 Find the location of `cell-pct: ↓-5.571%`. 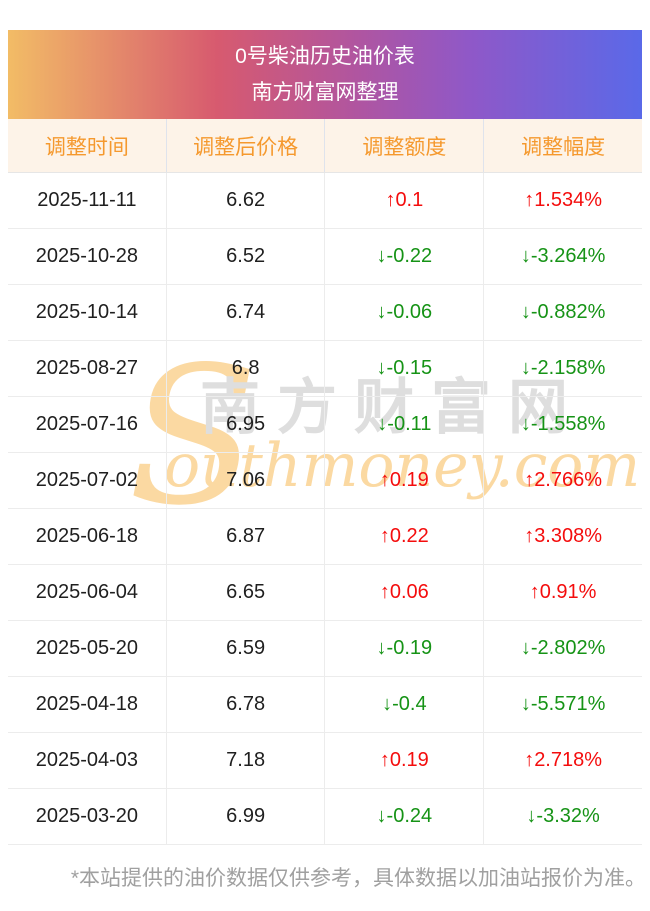

cell-pct: ↓-5.571% is located at coordinates (562, 704).